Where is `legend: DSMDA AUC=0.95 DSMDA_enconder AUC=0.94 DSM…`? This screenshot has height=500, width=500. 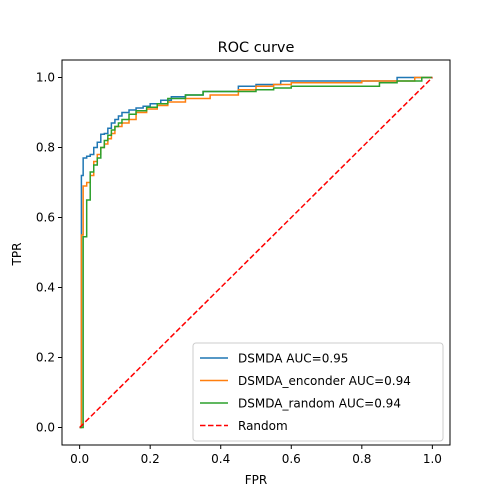
legend: DSMDA AUC=0.95 DSMDA_enconder AUC=0.94 DSM… is located at coordinates (318, 392).